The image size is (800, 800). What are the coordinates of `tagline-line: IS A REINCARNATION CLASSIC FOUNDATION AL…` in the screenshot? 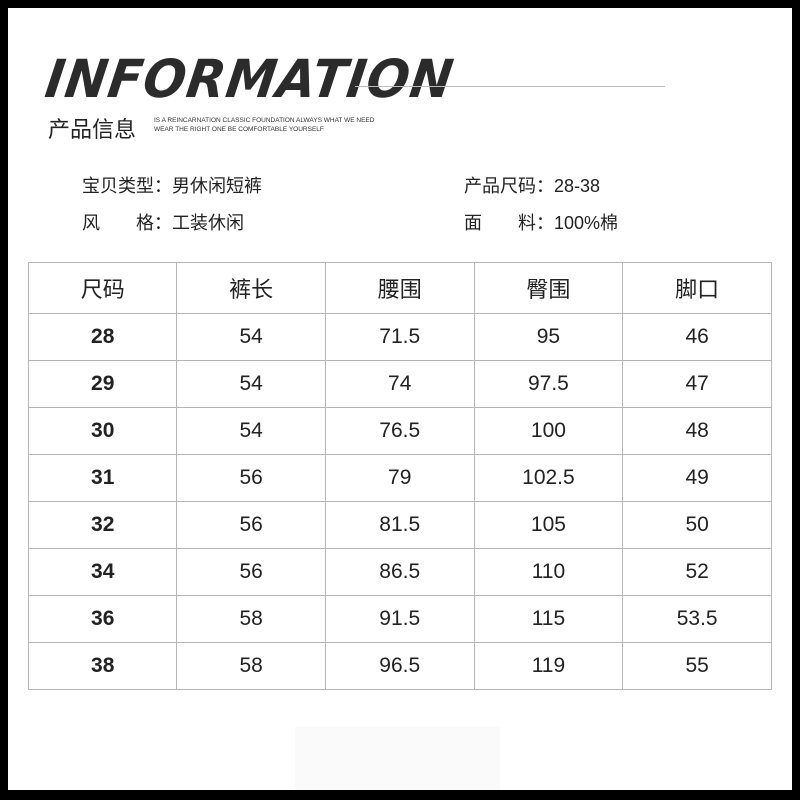 It's located at (264, 120).